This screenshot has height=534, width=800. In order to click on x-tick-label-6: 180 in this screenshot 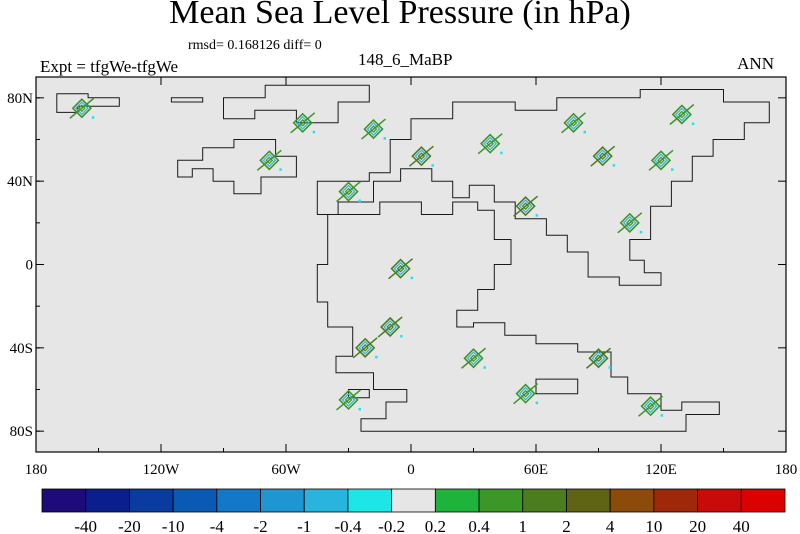, I will do `click(786, 470)`.